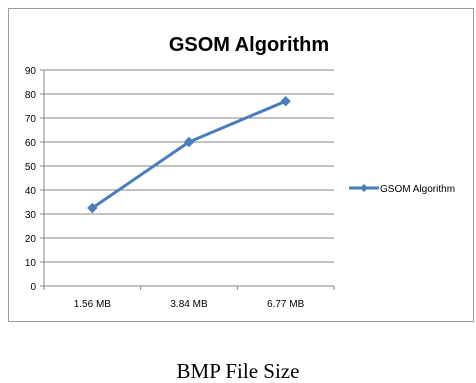 This screenshot has height=383, width=476. I want to click on y-tick-label: 70, so click(31, 119).